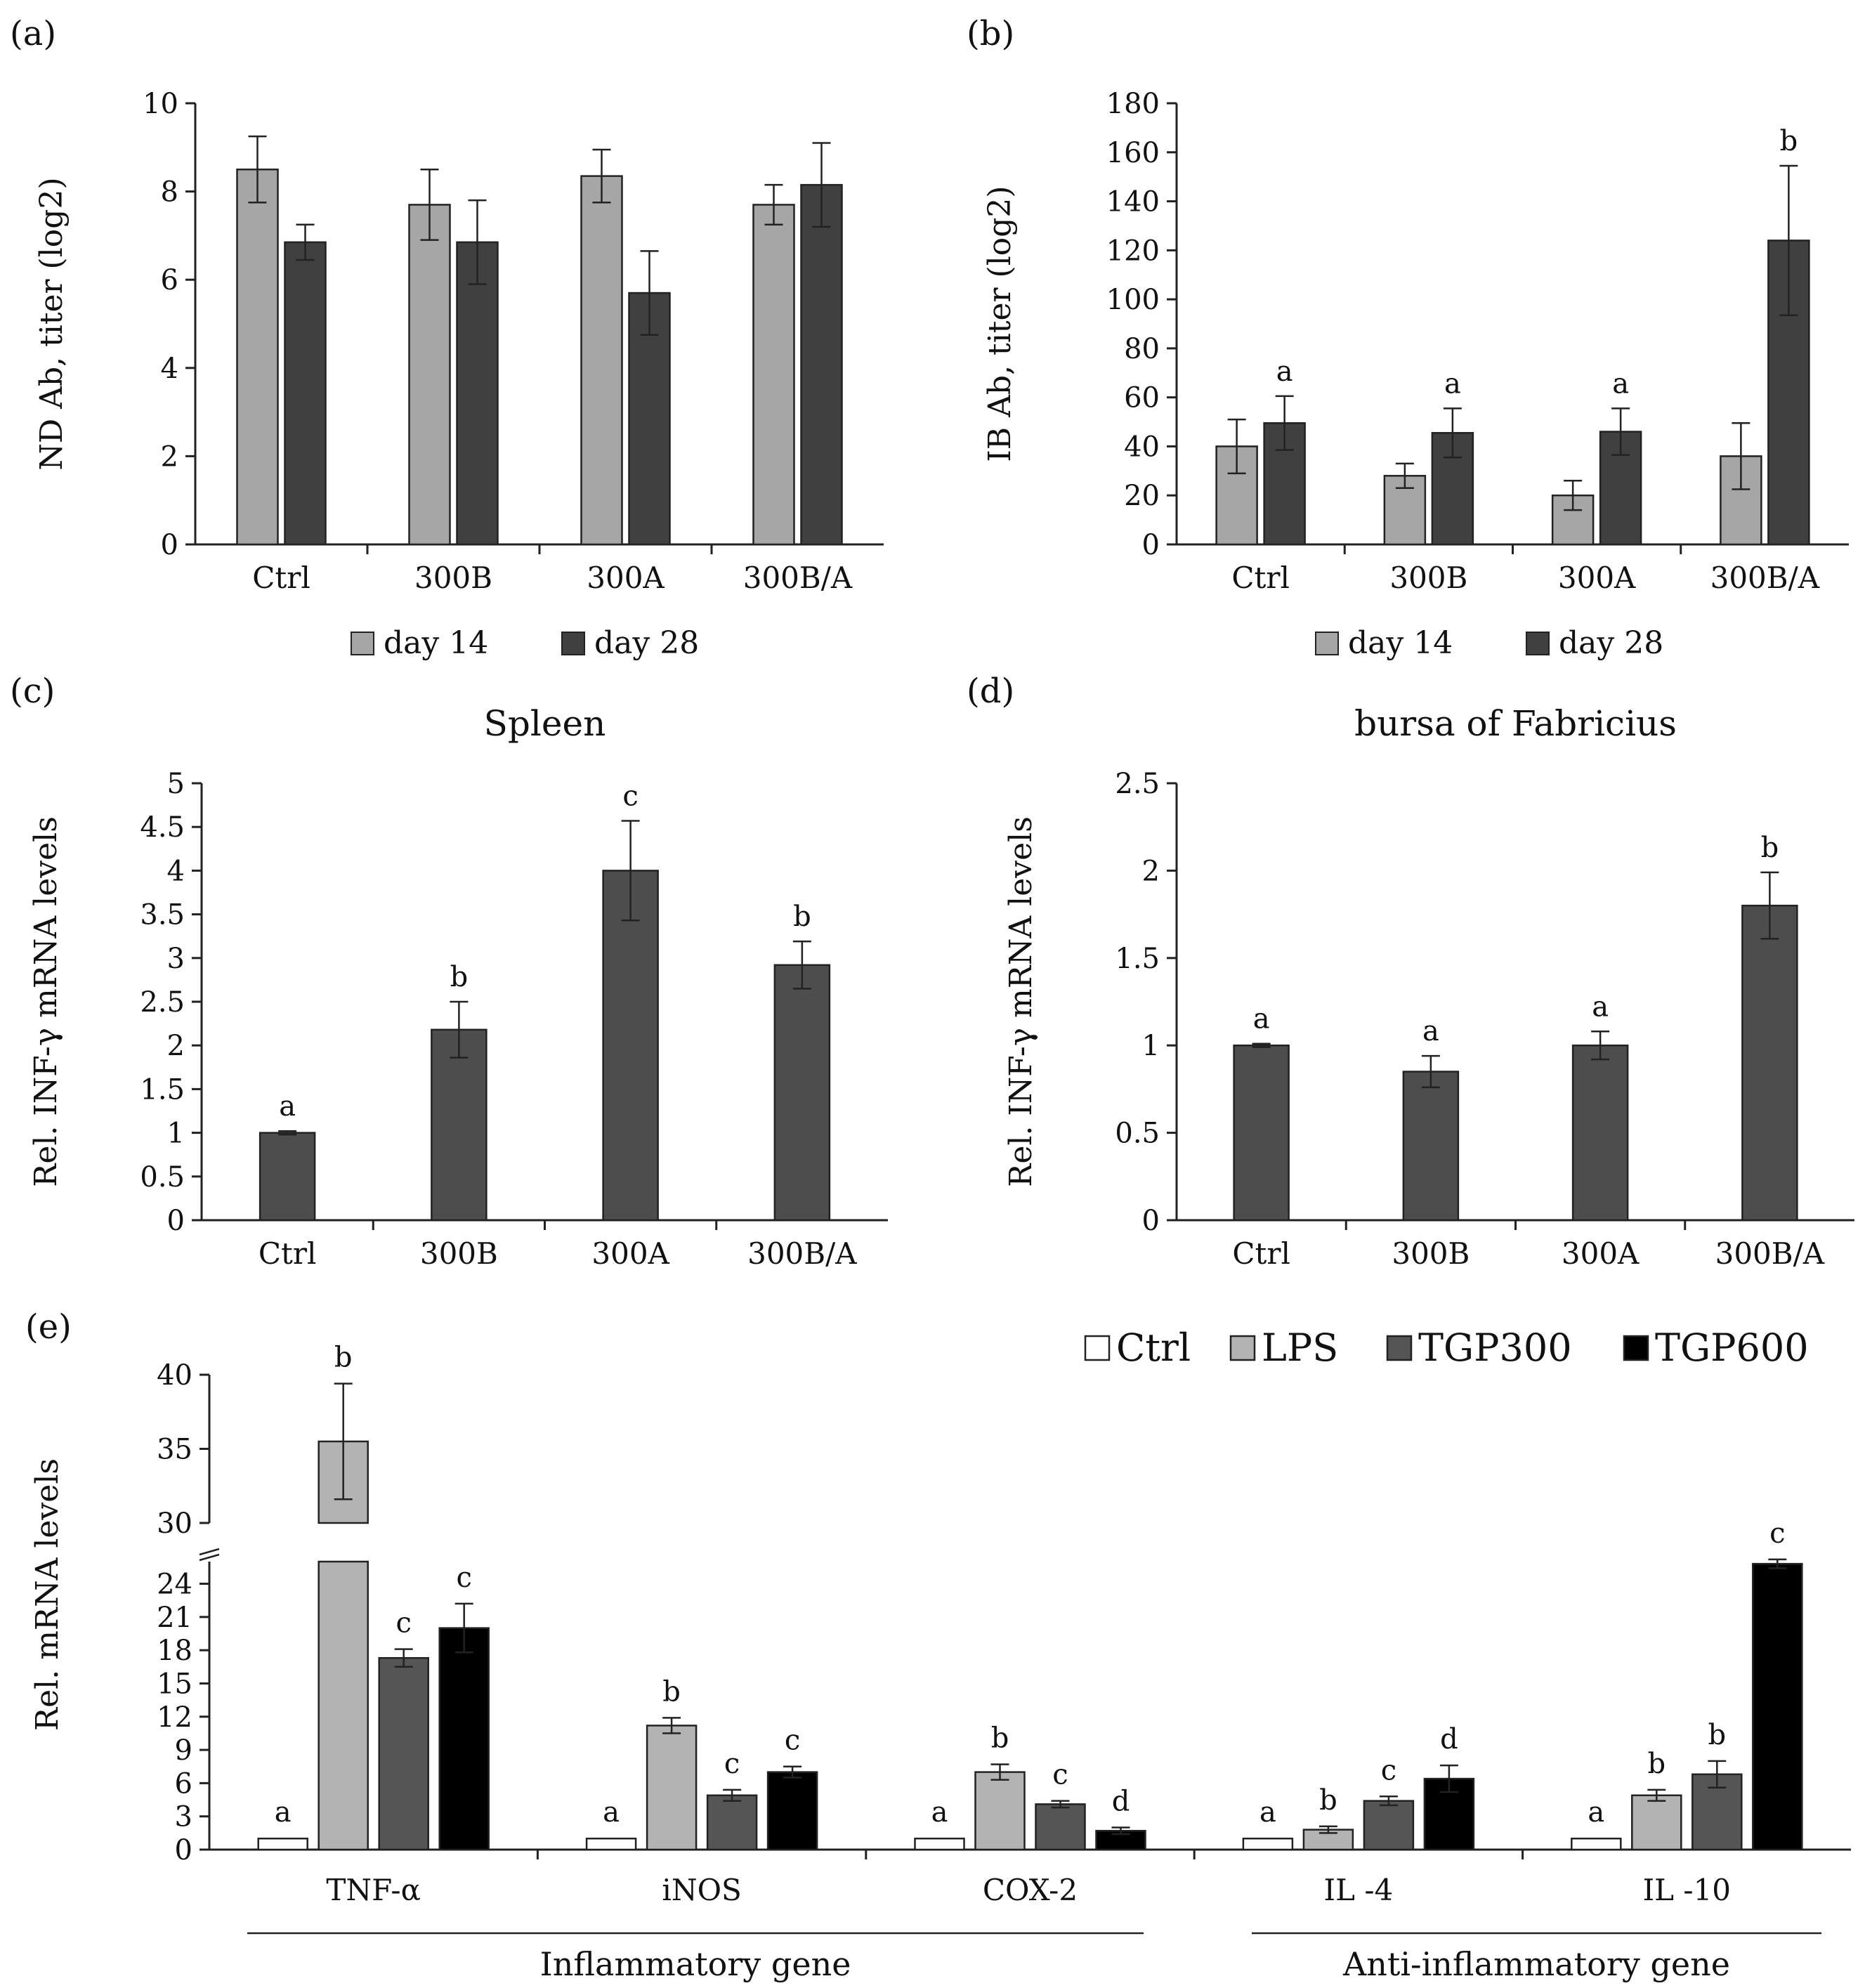 This screenshot has width=1865, height=1988. I want to click on panel-label: (c), so click(32, 691).